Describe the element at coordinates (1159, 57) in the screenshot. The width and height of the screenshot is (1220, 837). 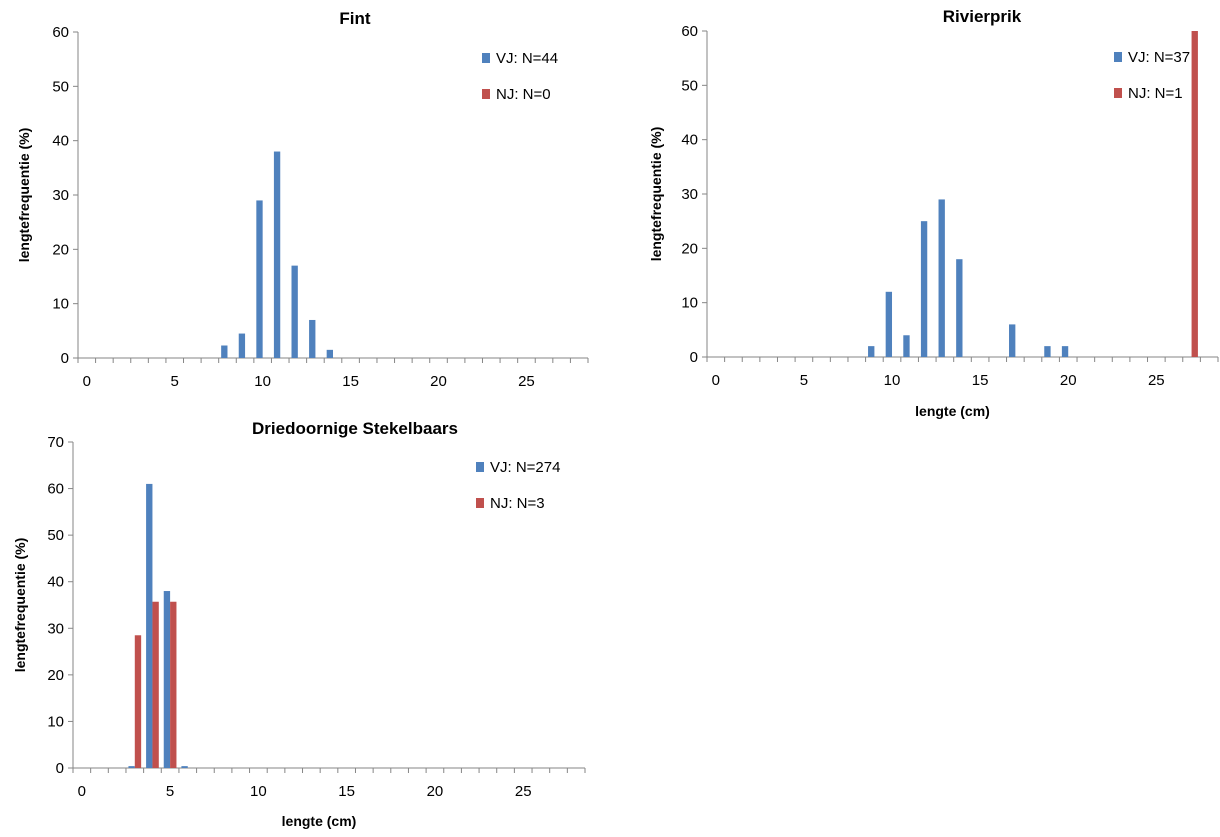
I see `legend-entry: VJ: N=37` at that location.